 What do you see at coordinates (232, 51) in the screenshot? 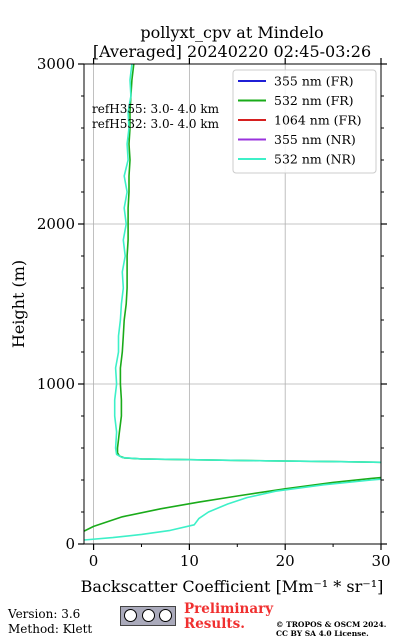
I see `chart-title-line-2: [Averaged] 20240220 02:45-03:26` at bounding box center [232, 51].